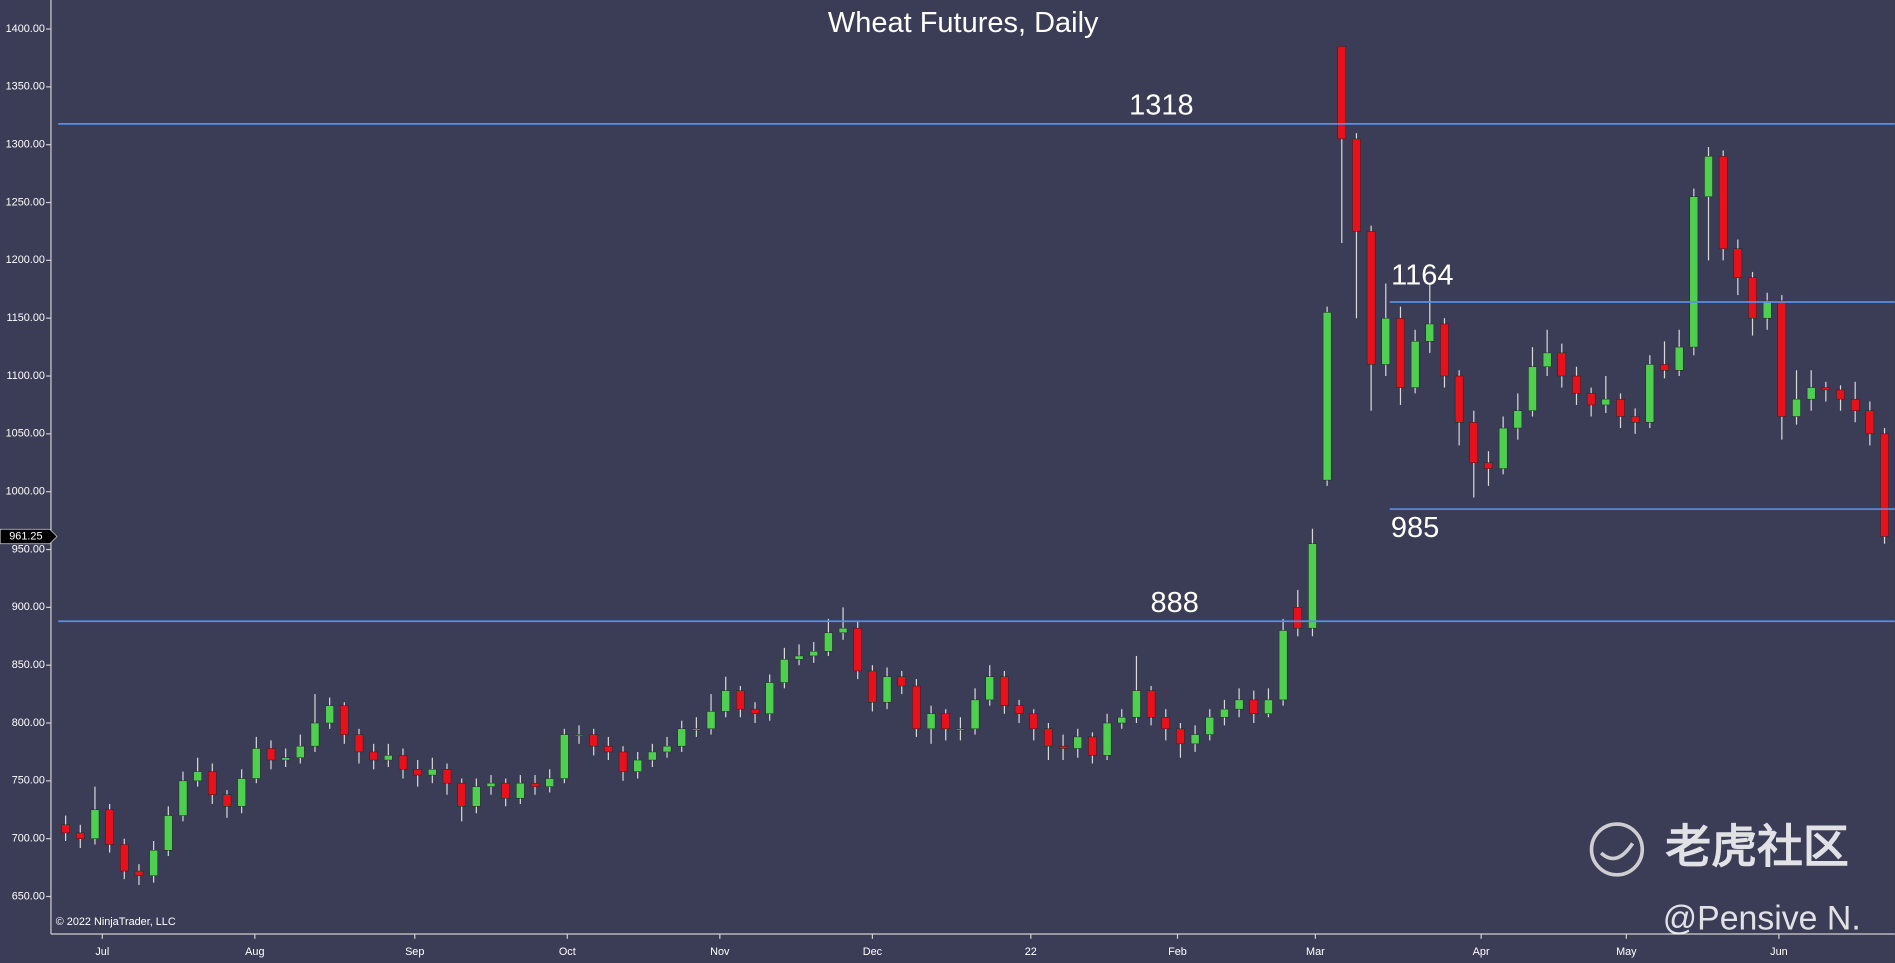 The image size is (1895, 963). Describe the element at coordinates (254, 952) in the screenshot. I see `x-tick-label: Aug` at that location.